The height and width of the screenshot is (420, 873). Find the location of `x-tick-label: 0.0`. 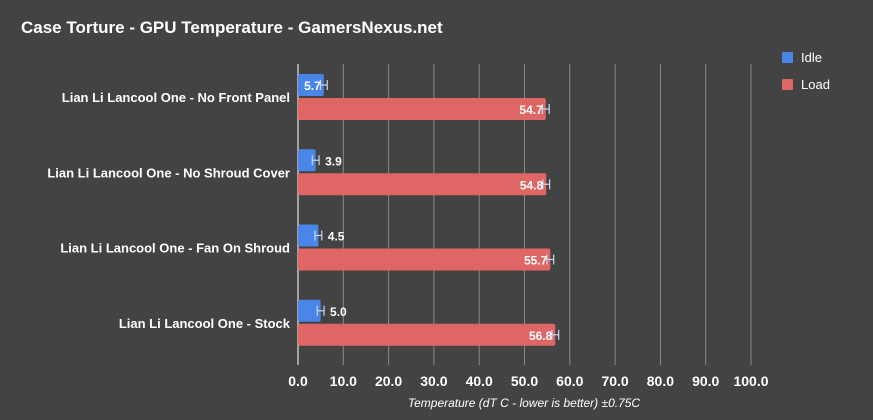

x-tick-label: 0.0 is located at coordinates (298, 381).